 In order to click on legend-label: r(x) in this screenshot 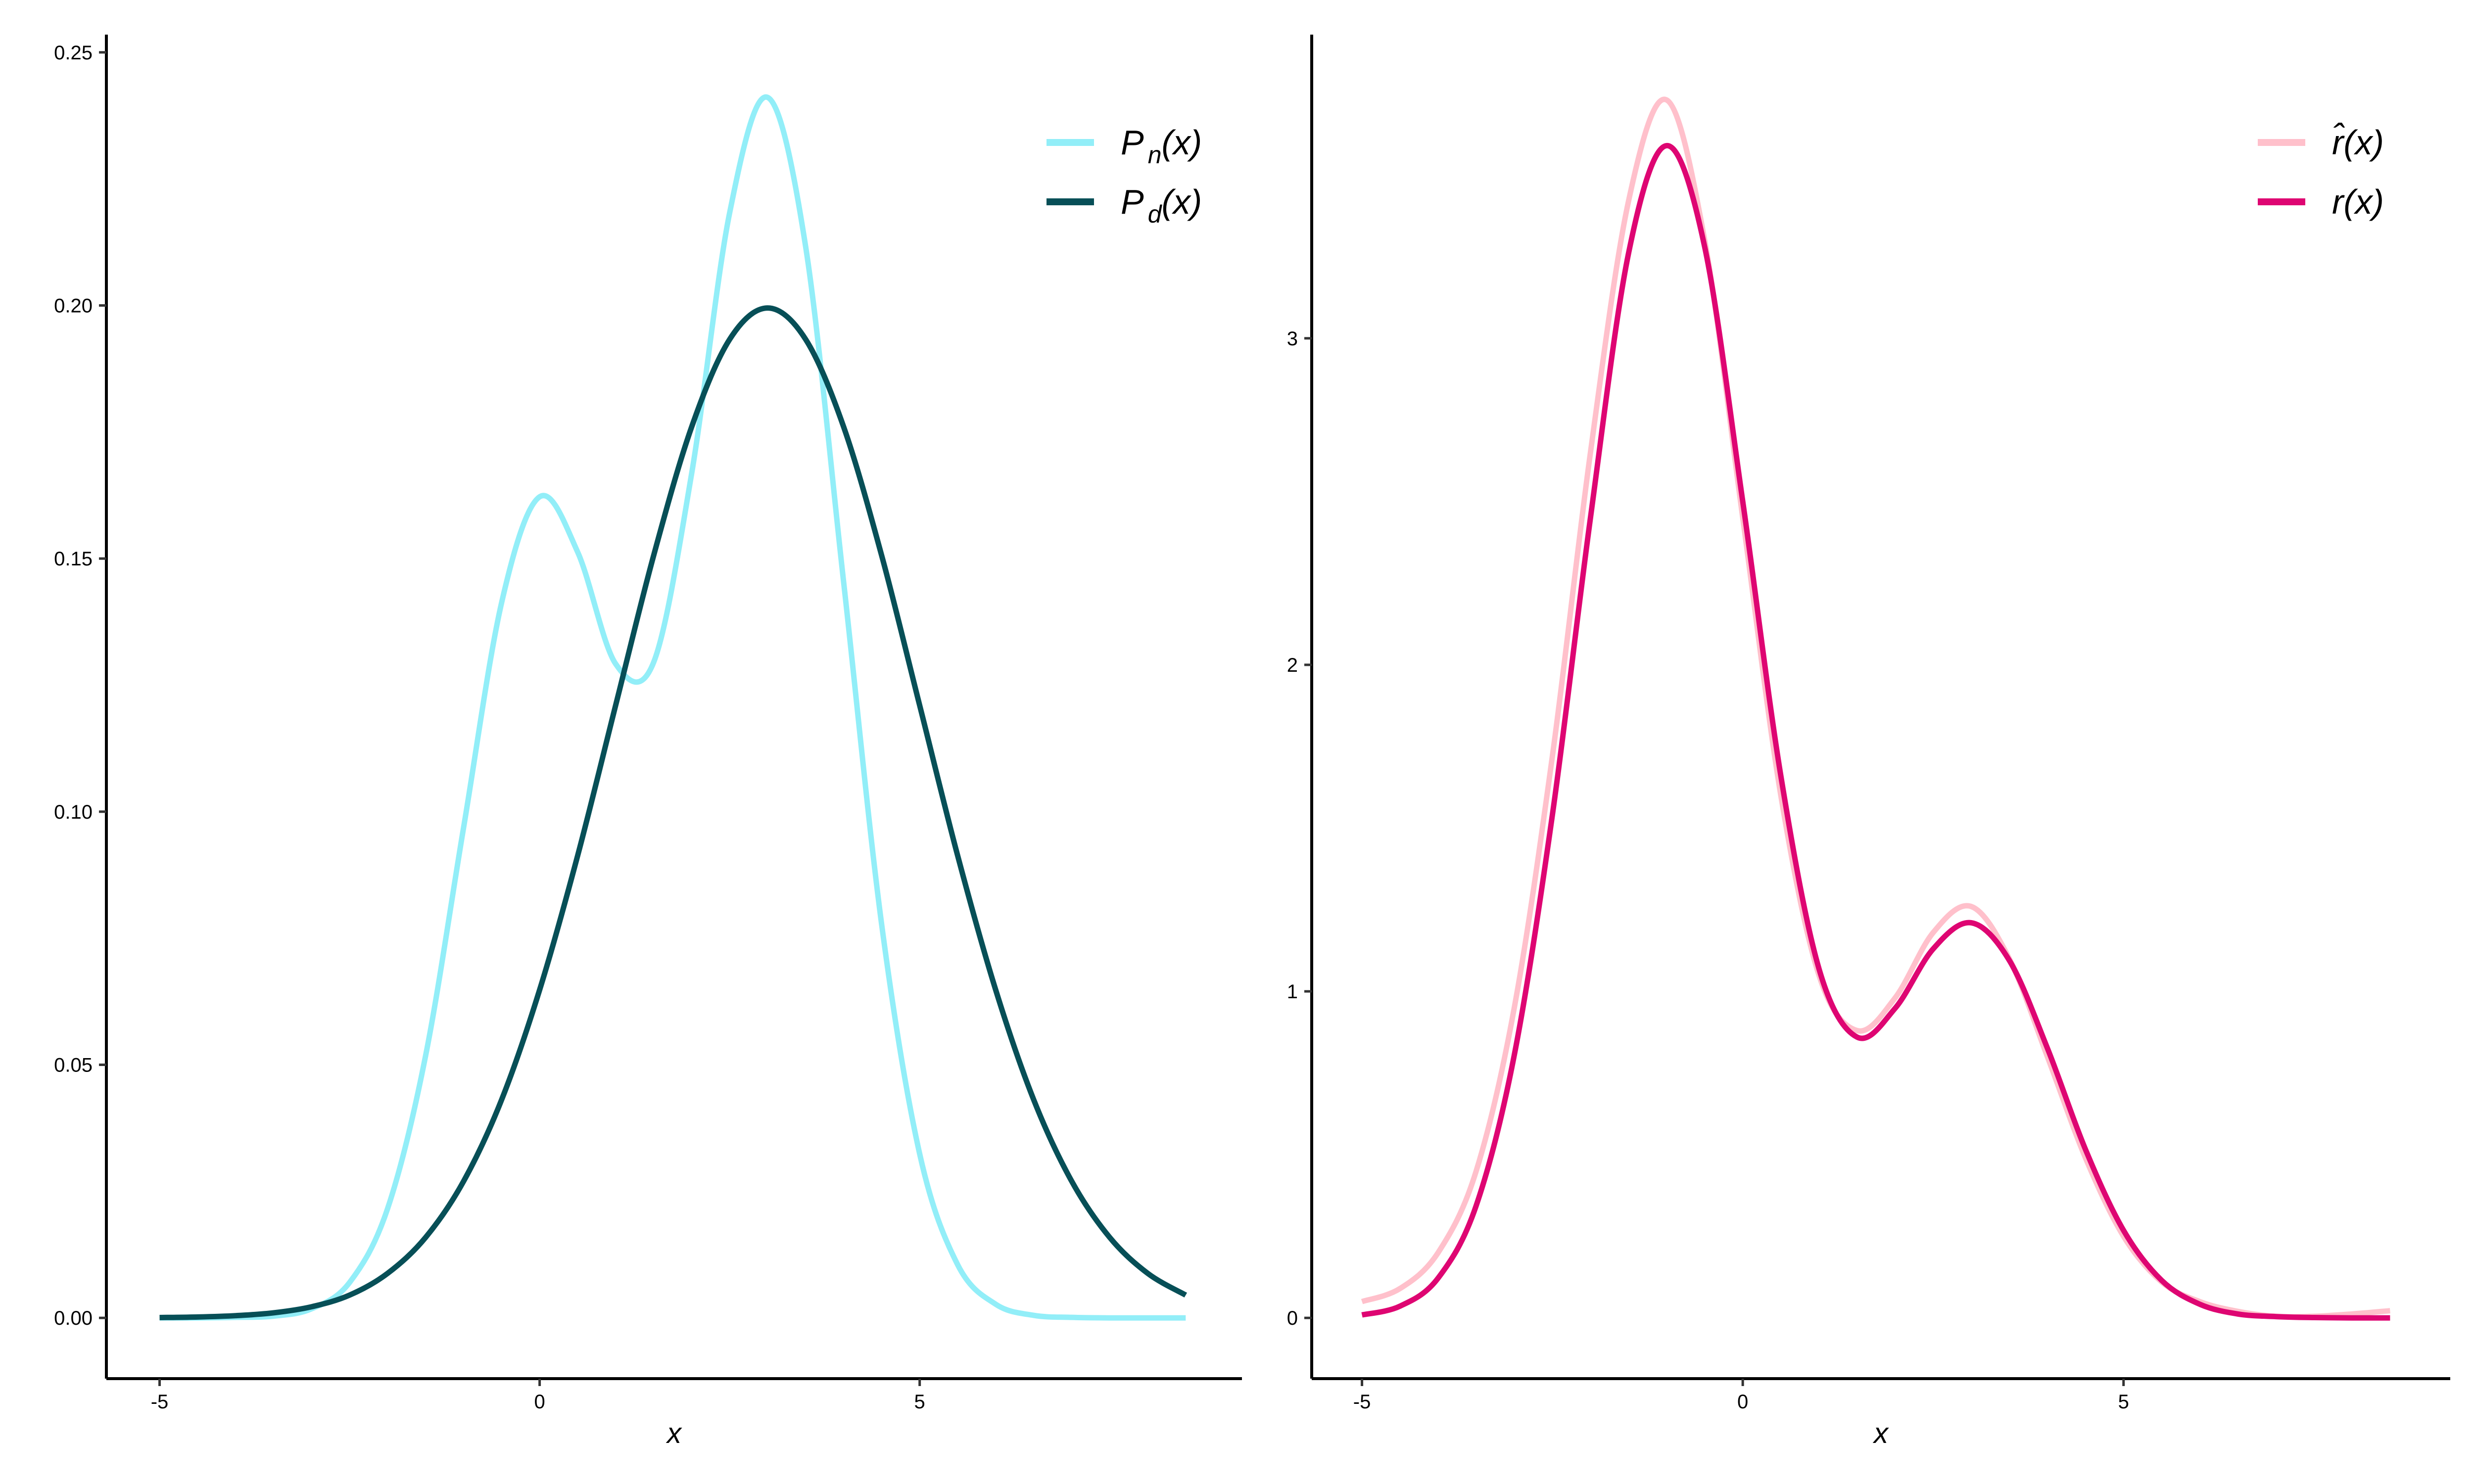, I will do `click(2358, 202)`.